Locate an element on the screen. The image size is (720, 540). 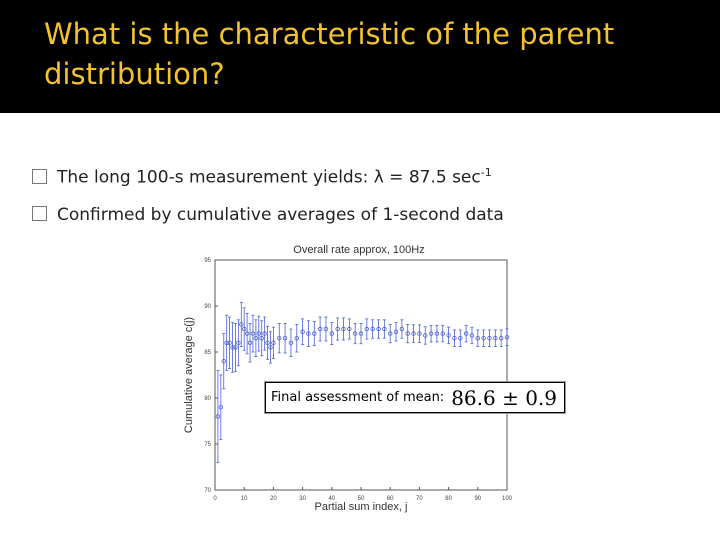
y-tick-label: 85 is located at coordinates (207, 353).